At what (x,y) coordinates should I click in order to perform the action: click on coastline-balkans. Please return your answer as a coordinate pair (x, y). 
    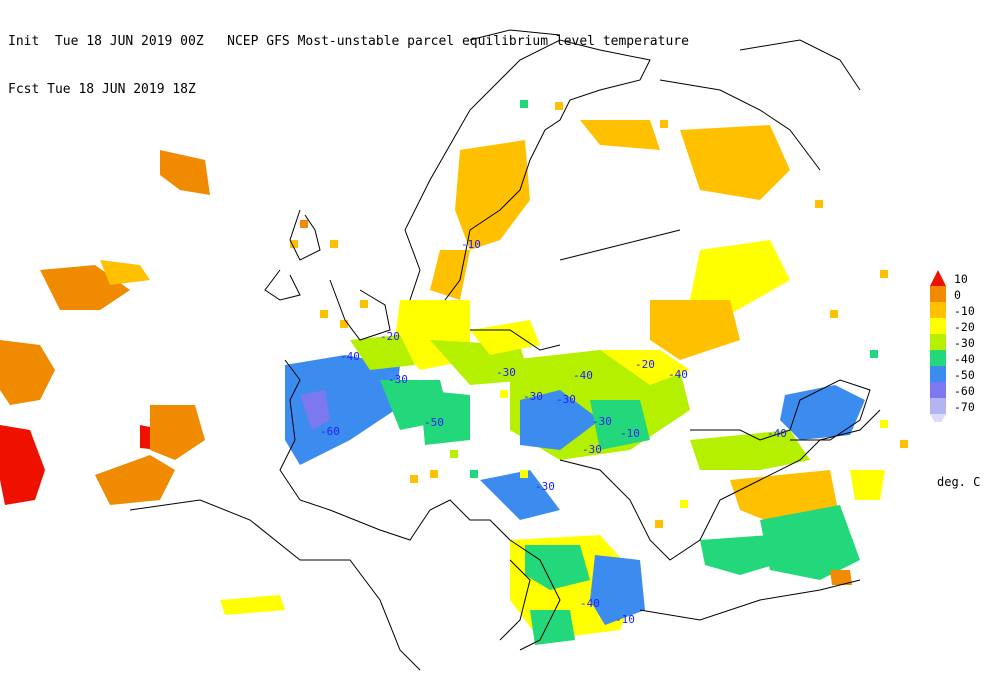
    Looking at the image, I should click on (720, 485).